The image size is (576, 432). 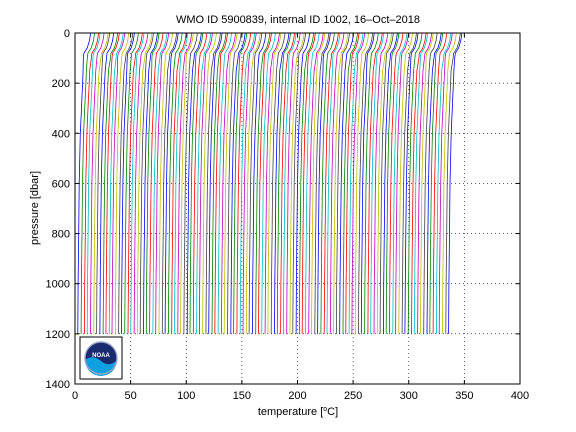 What do you see at coordinates (520, 396) in the screenshot?
I see `x-tick-label: 400` at bounding box center [520, 396].